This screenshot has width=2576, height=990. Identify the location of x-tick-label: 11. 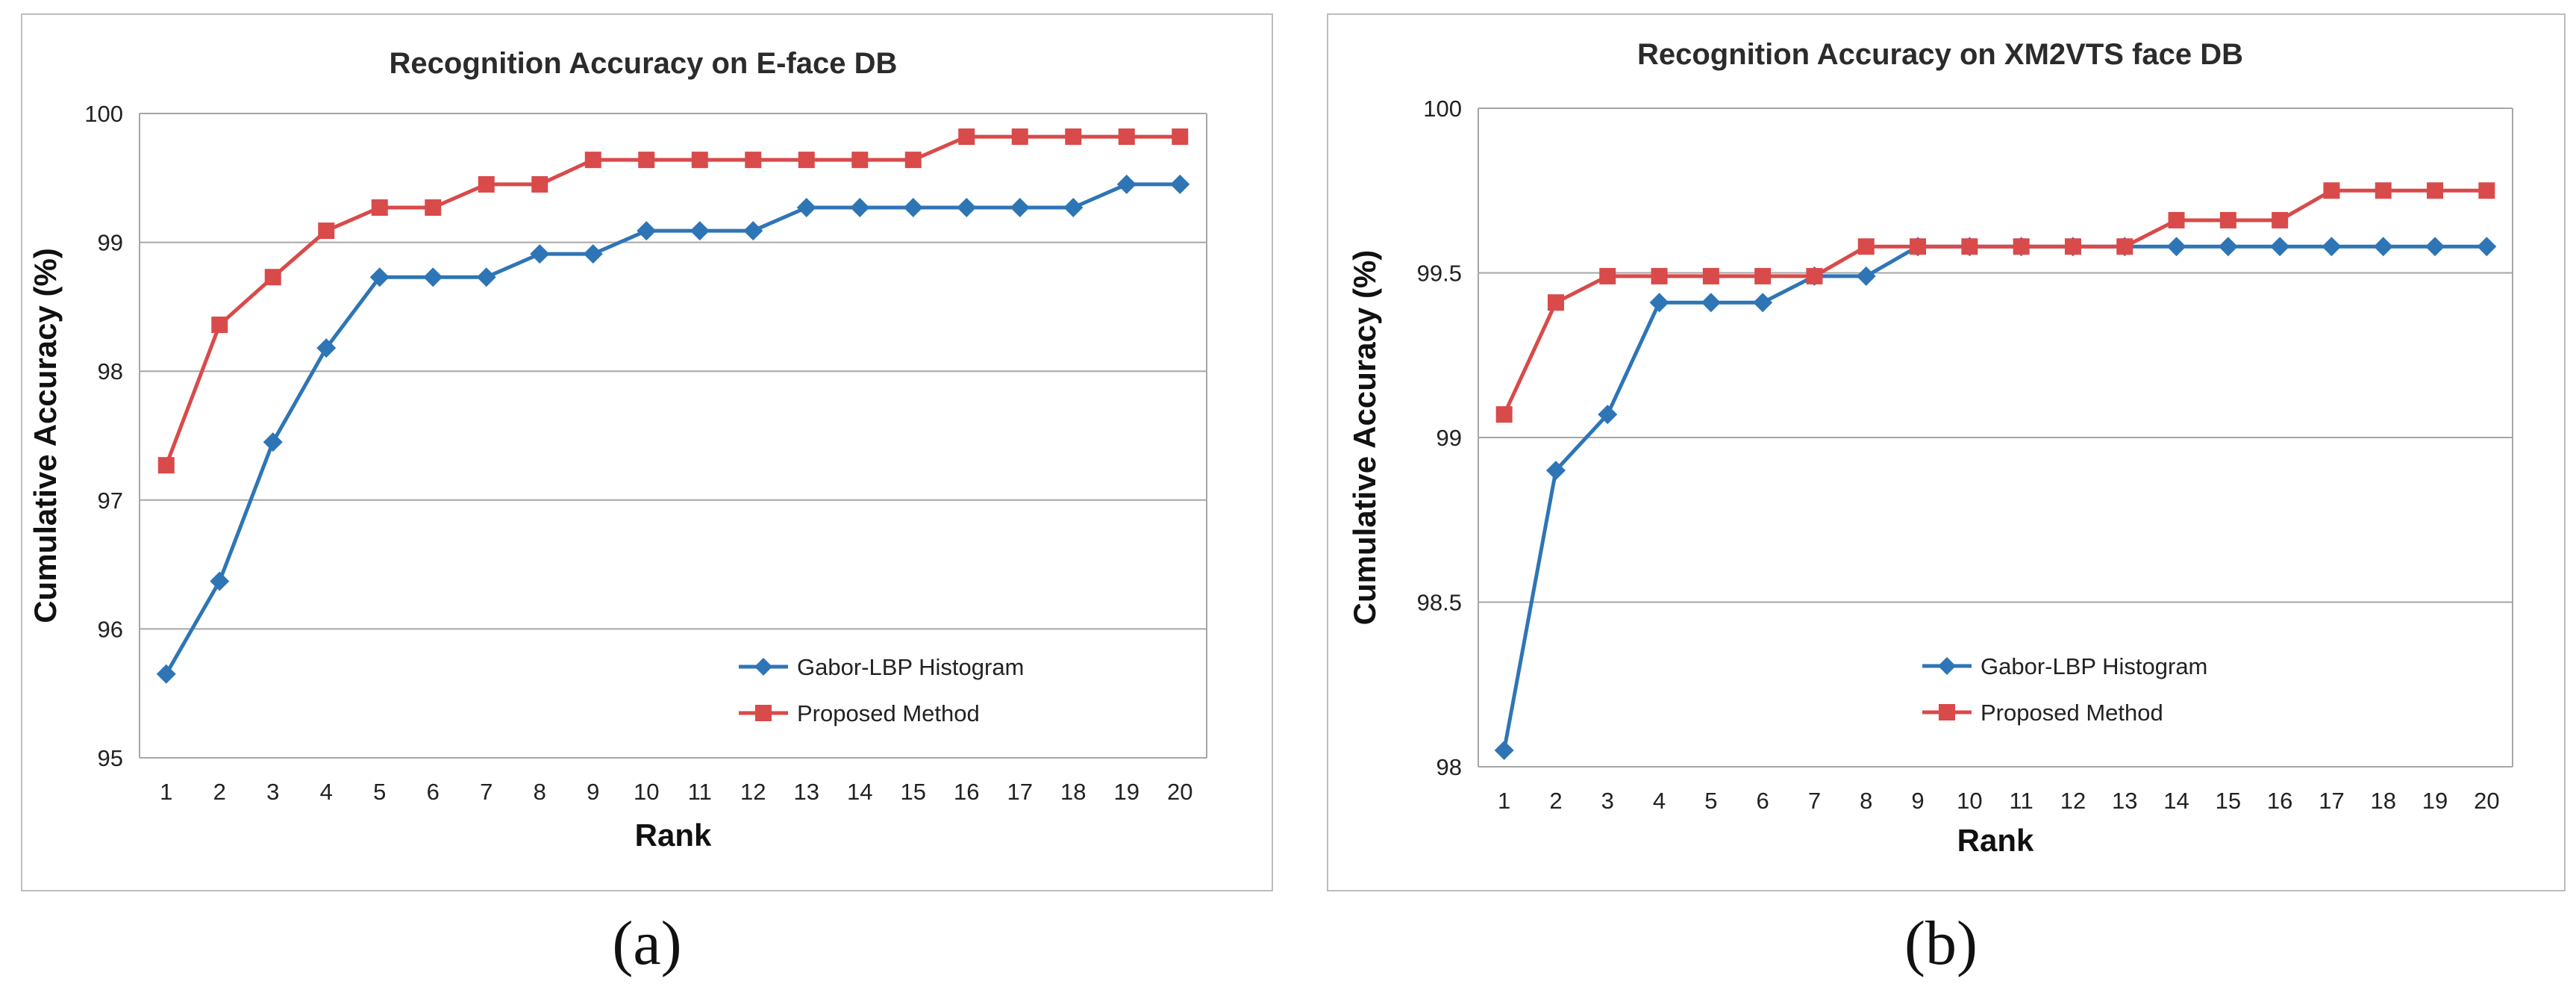
(700, 792).